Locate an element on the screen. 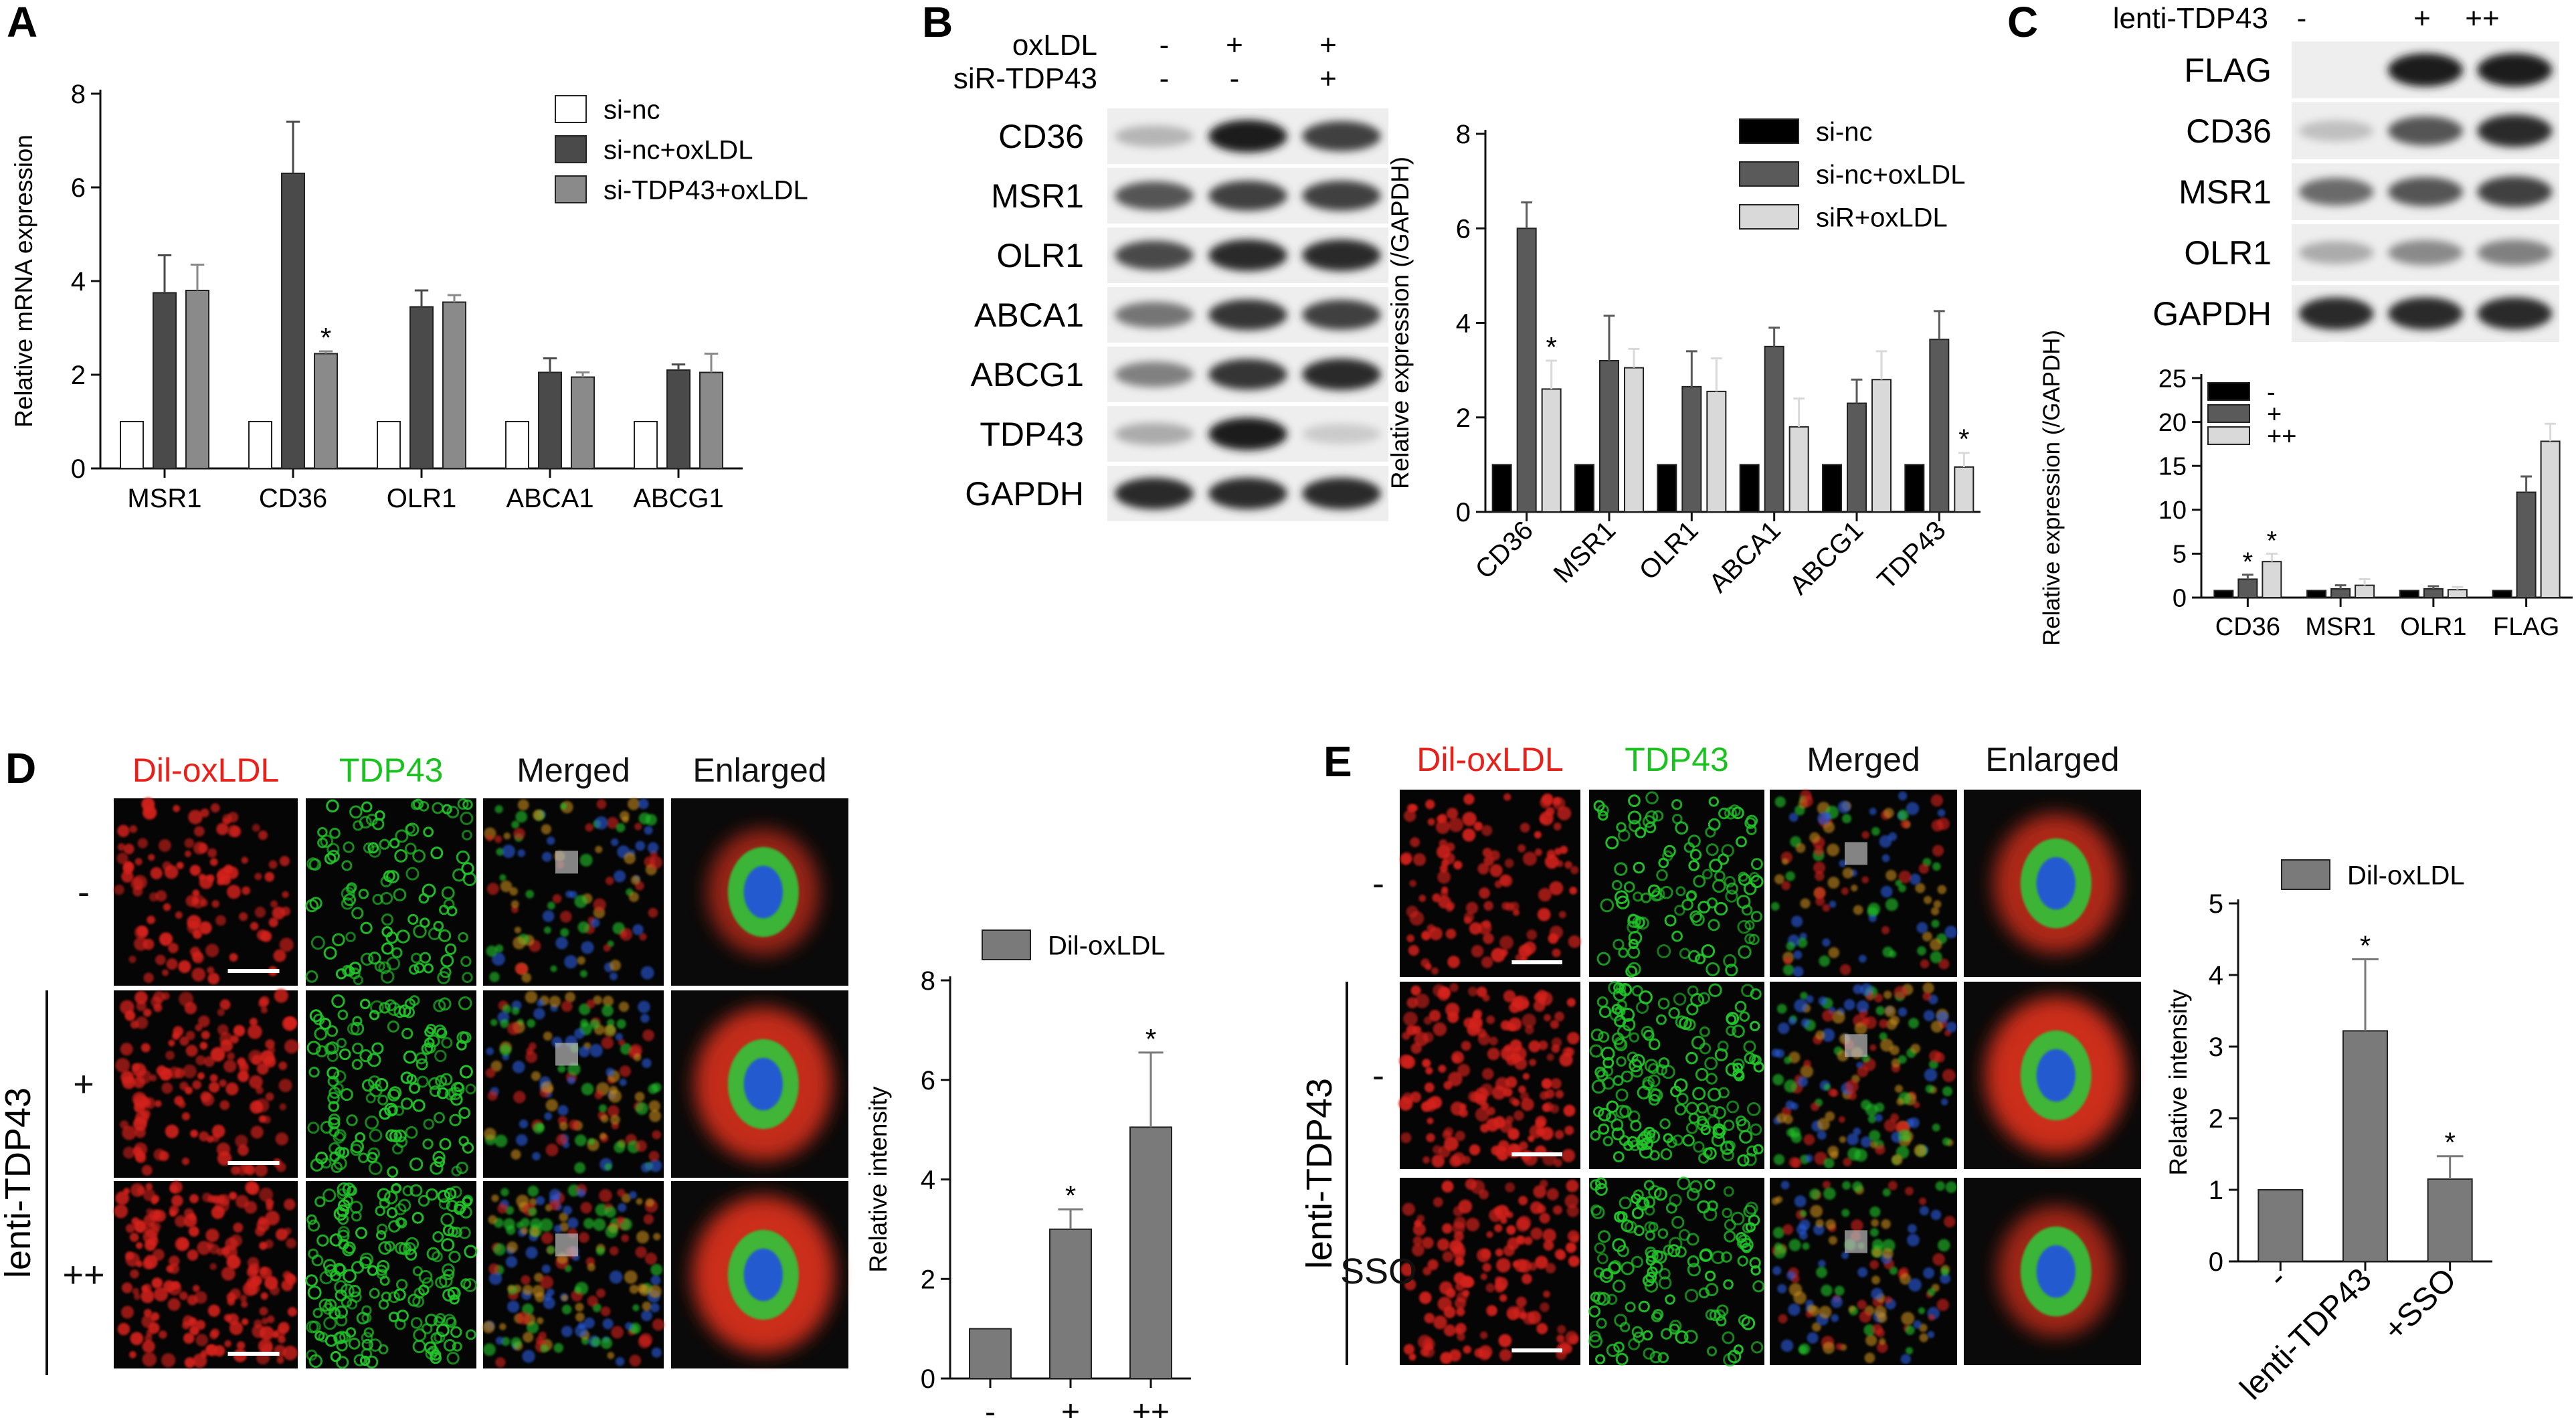 The image size is (2576, 1418). x-tick-label: lenti-TDP43 is located at coordinates (2306, 1334).